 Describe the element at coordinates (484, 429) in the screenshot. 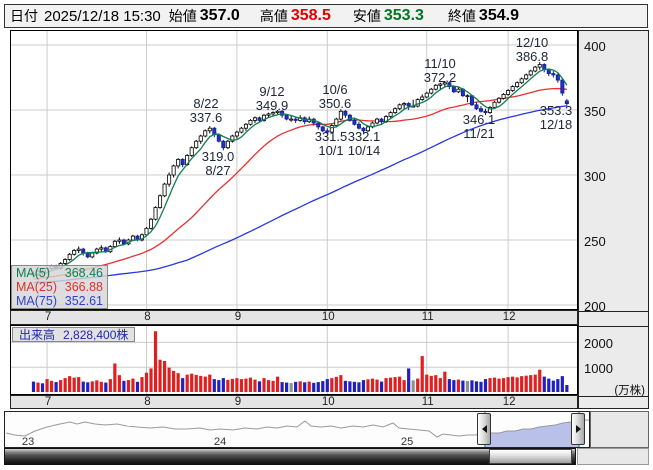

I see `range-handle-left` at that location.